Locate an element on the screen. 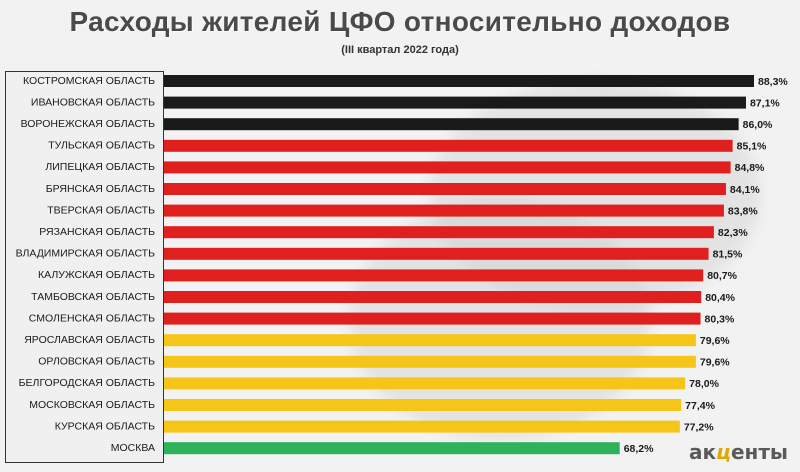 This screenshot has height=472, width=800. data-label: 87,1% is located at coordinates (765, 103).